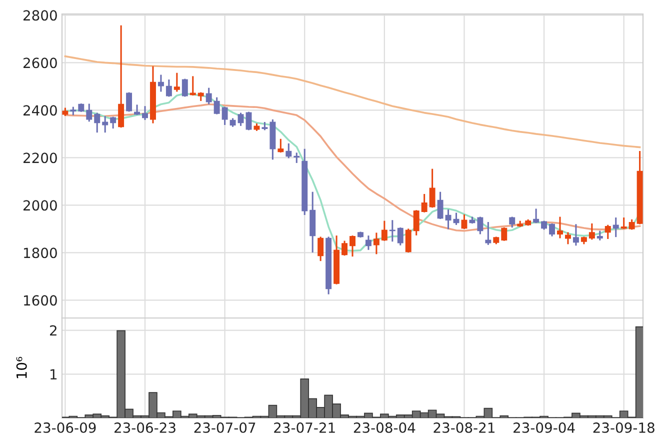  I want to click on x-tick-label: 23-08-04, so click(385, 427).